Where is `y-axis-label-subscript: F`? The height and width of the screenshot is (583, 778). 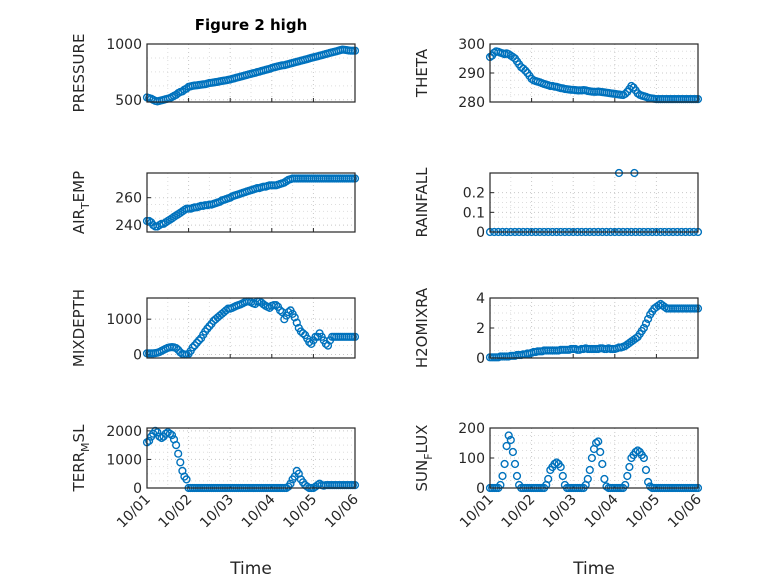 y-axis-label-subscript: F is located at coordinates (428, 456).